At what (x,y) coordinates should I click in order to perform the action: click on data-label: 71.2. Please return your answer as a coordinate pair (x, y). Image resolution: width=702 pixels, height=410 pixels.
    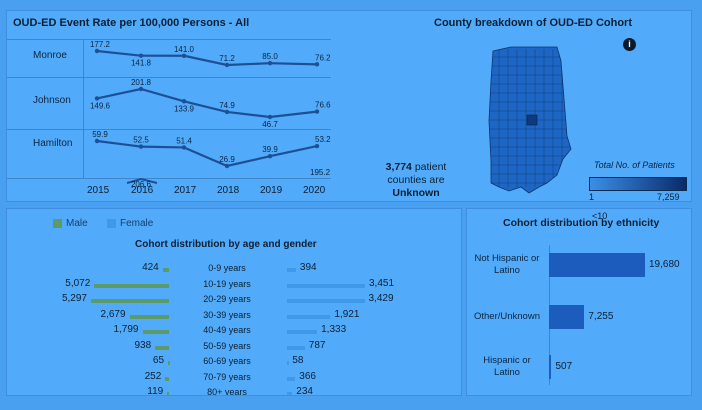
    Looking at the image, I should click on (227, 58).